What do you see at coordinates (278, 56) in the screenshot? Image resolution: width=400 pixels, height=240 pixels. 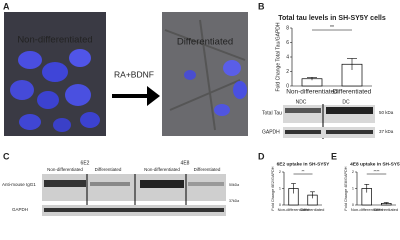 I see `y-axis-label: Fold Change Total Tau/GAPDH` at bounding box center [278, 56].